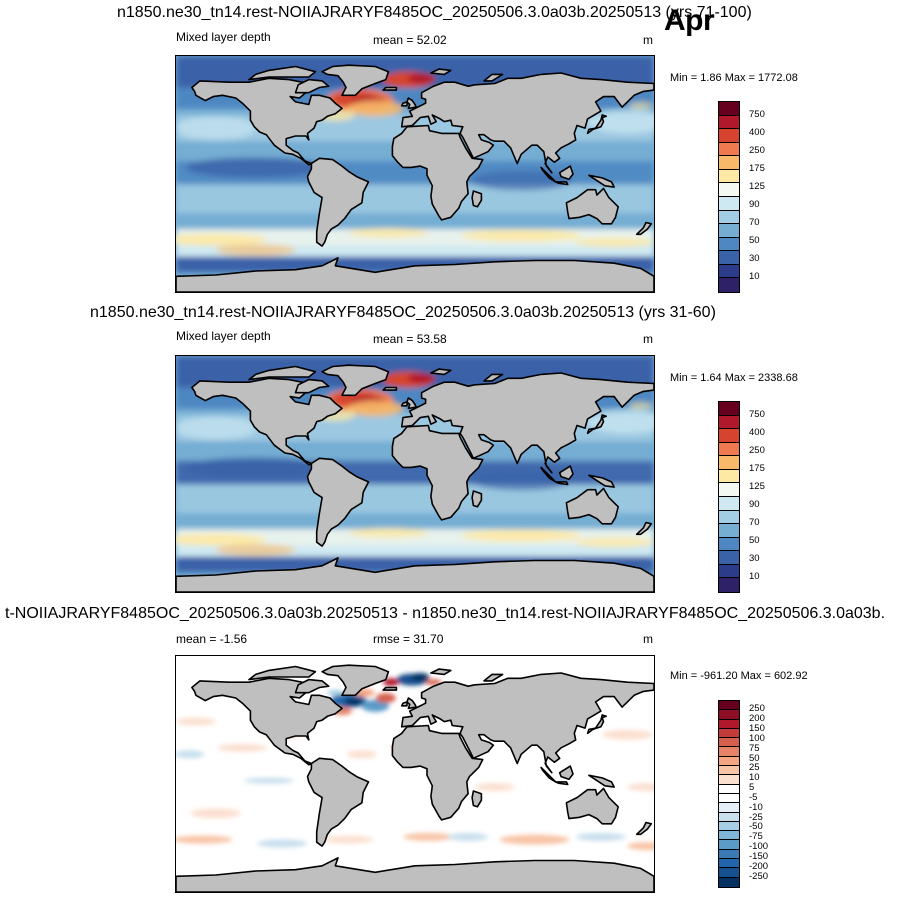  Describe the element at coordinates (754, 259) in the screenshot. I see `colorbar-tick-label: 30` at that location.